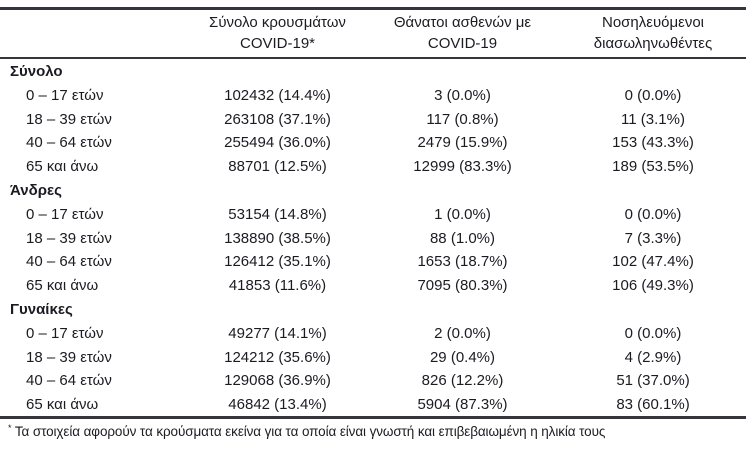 Image resolution: width=746 pixels, height=473 pixels. I want to click on deaths-value: 826 (12.2%), so click(462, 381).